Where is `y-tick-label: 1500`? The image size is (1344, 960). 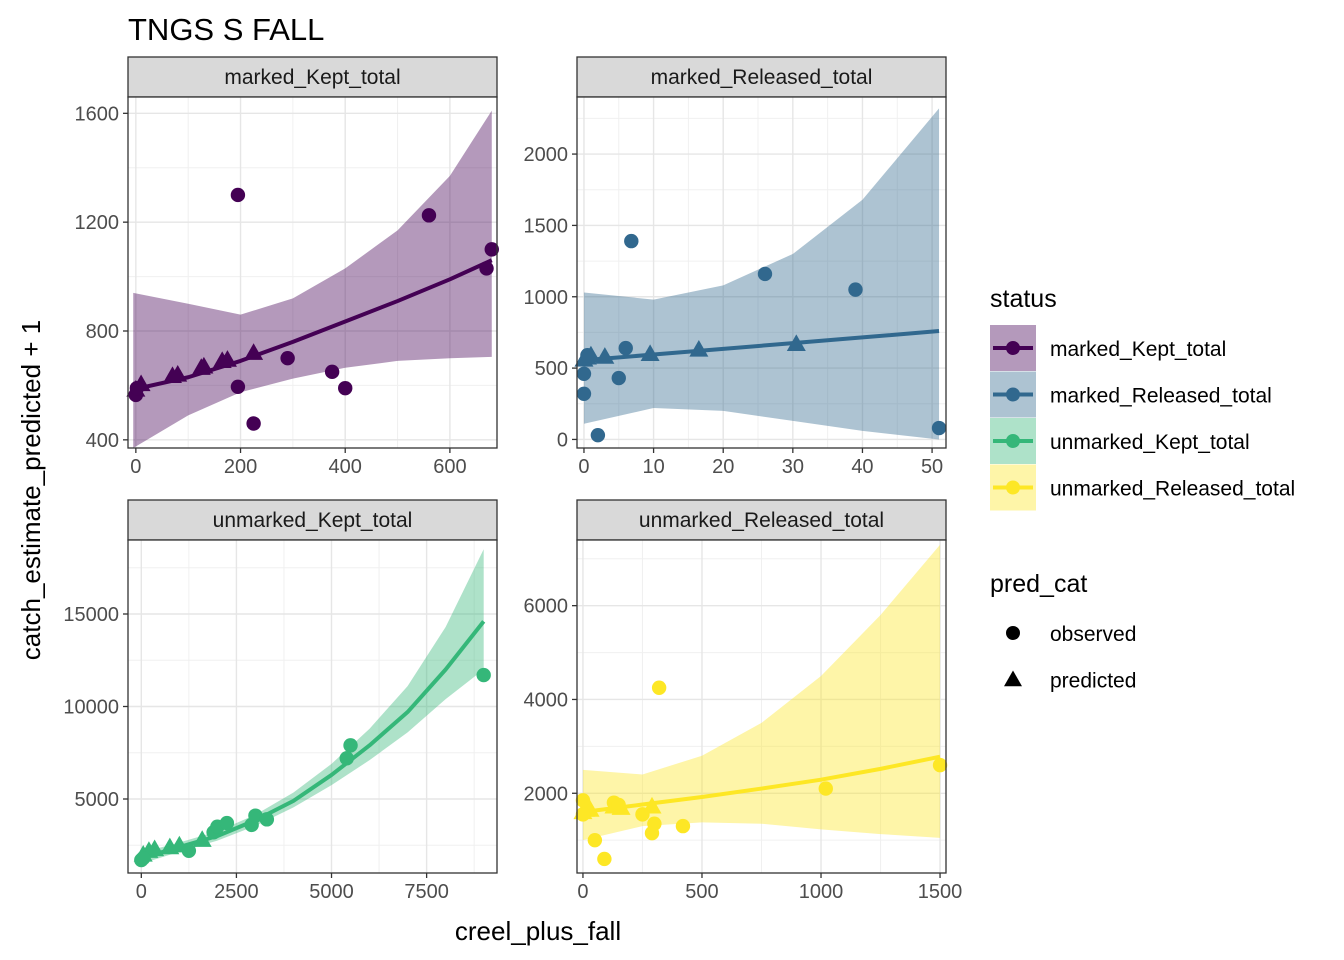
y-tick-label: 1500 is located at coordinates (546, 226).